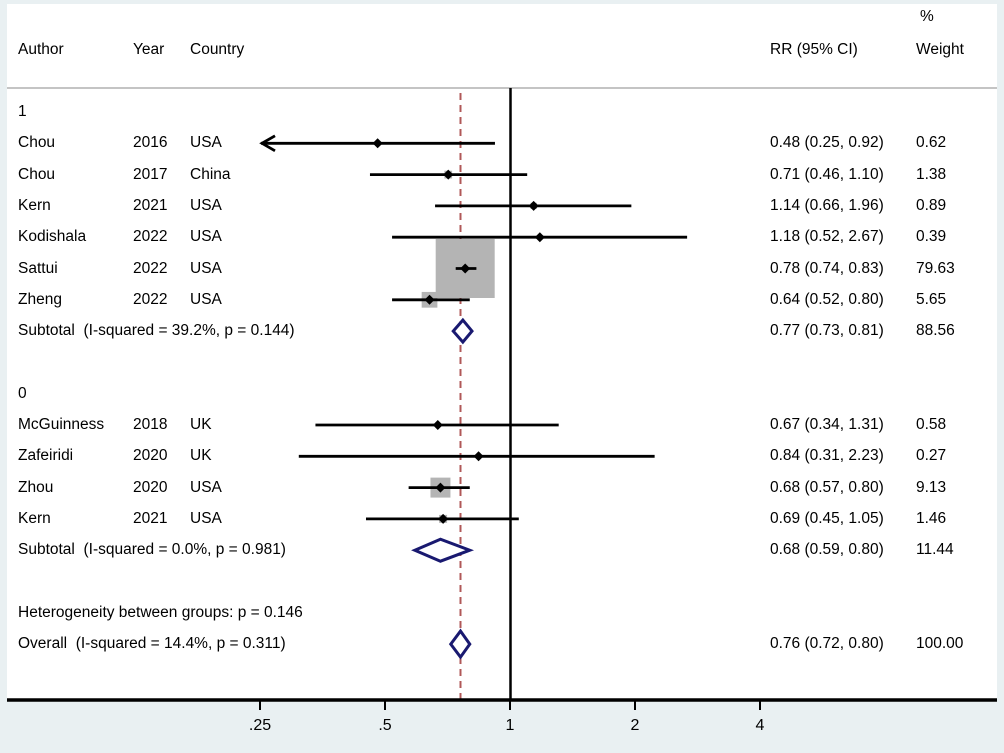  What do you see at coordinates (827, 205) in the screenshot?
I see `study-rr-ci: 1.14 (0.66, 1.96)` at bounding box center [827, 205].